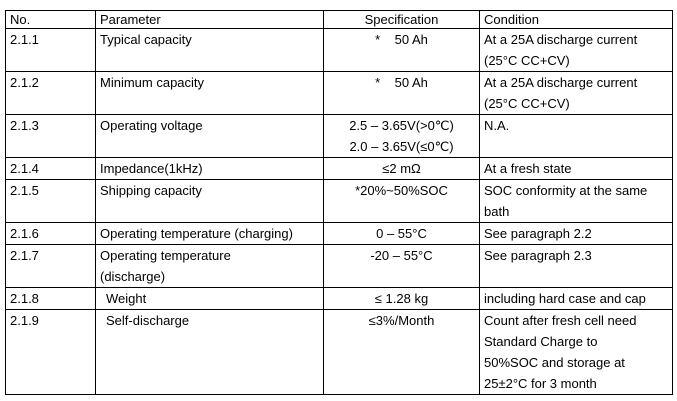 This screenshot has height=401, width=677. I want to click on cell-line: 2.5 – 3.65V(>0℃), so click(401, 125).